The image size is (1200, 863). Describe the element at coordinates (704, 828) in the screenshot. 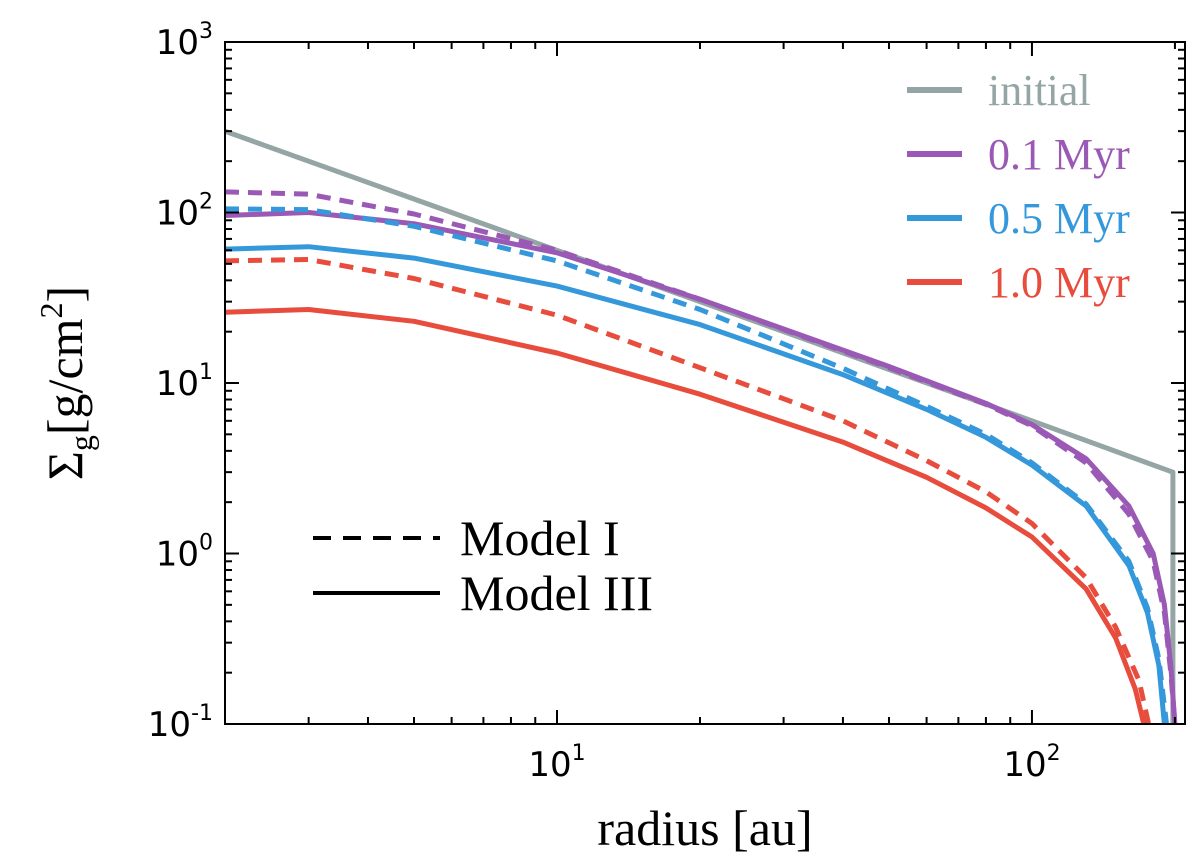

I see `x-axis-title: radius [au]` at that location.